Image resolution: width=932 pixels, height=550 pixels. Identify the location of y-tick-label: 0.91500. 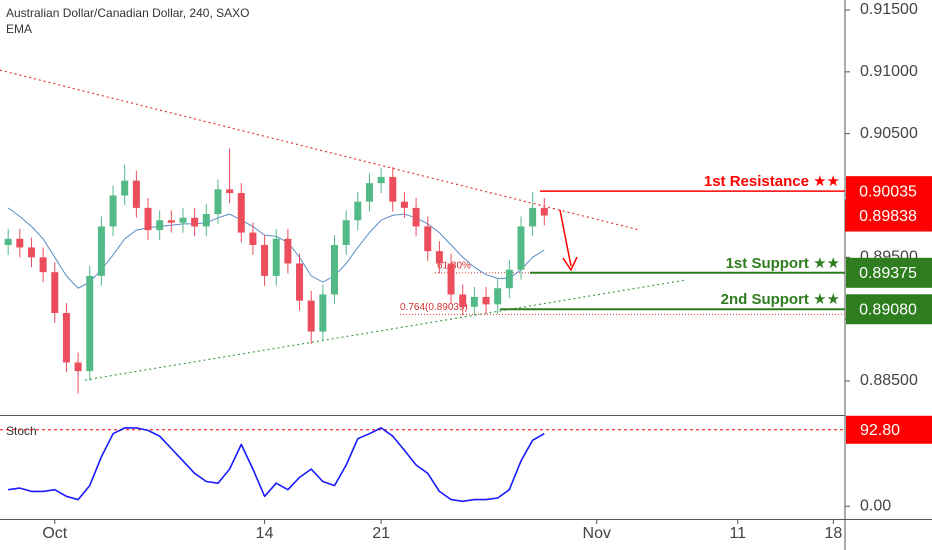
(889, 9).